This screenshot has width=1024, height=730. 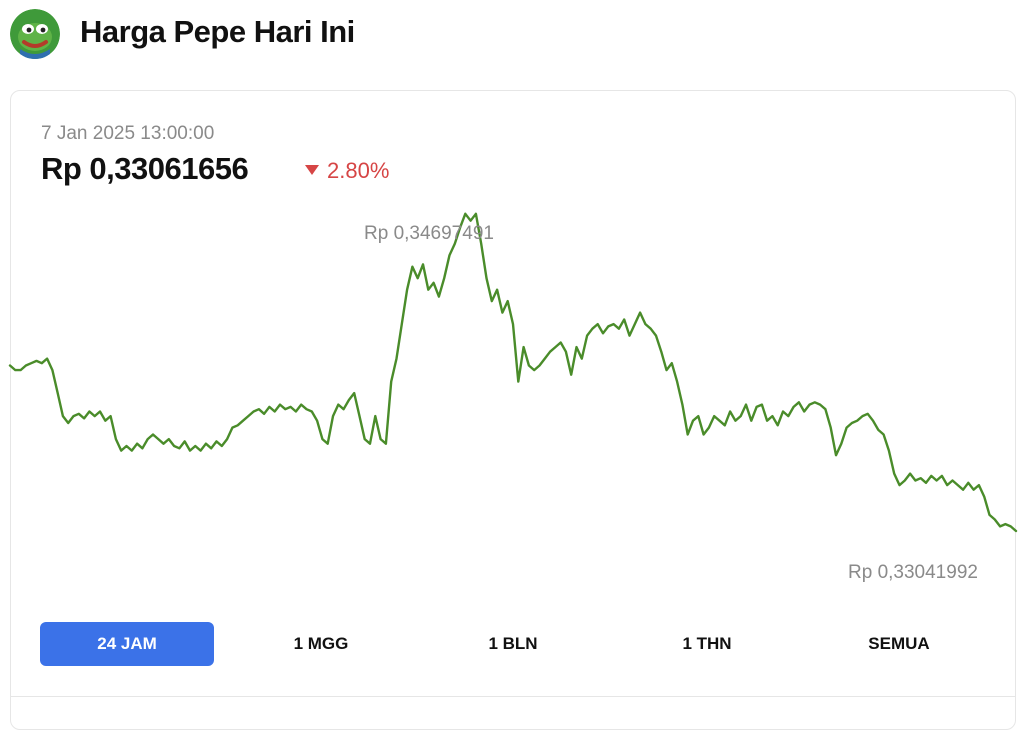 I want to click on current-price: Rp 0,33061656, so click(x=145, y=168).